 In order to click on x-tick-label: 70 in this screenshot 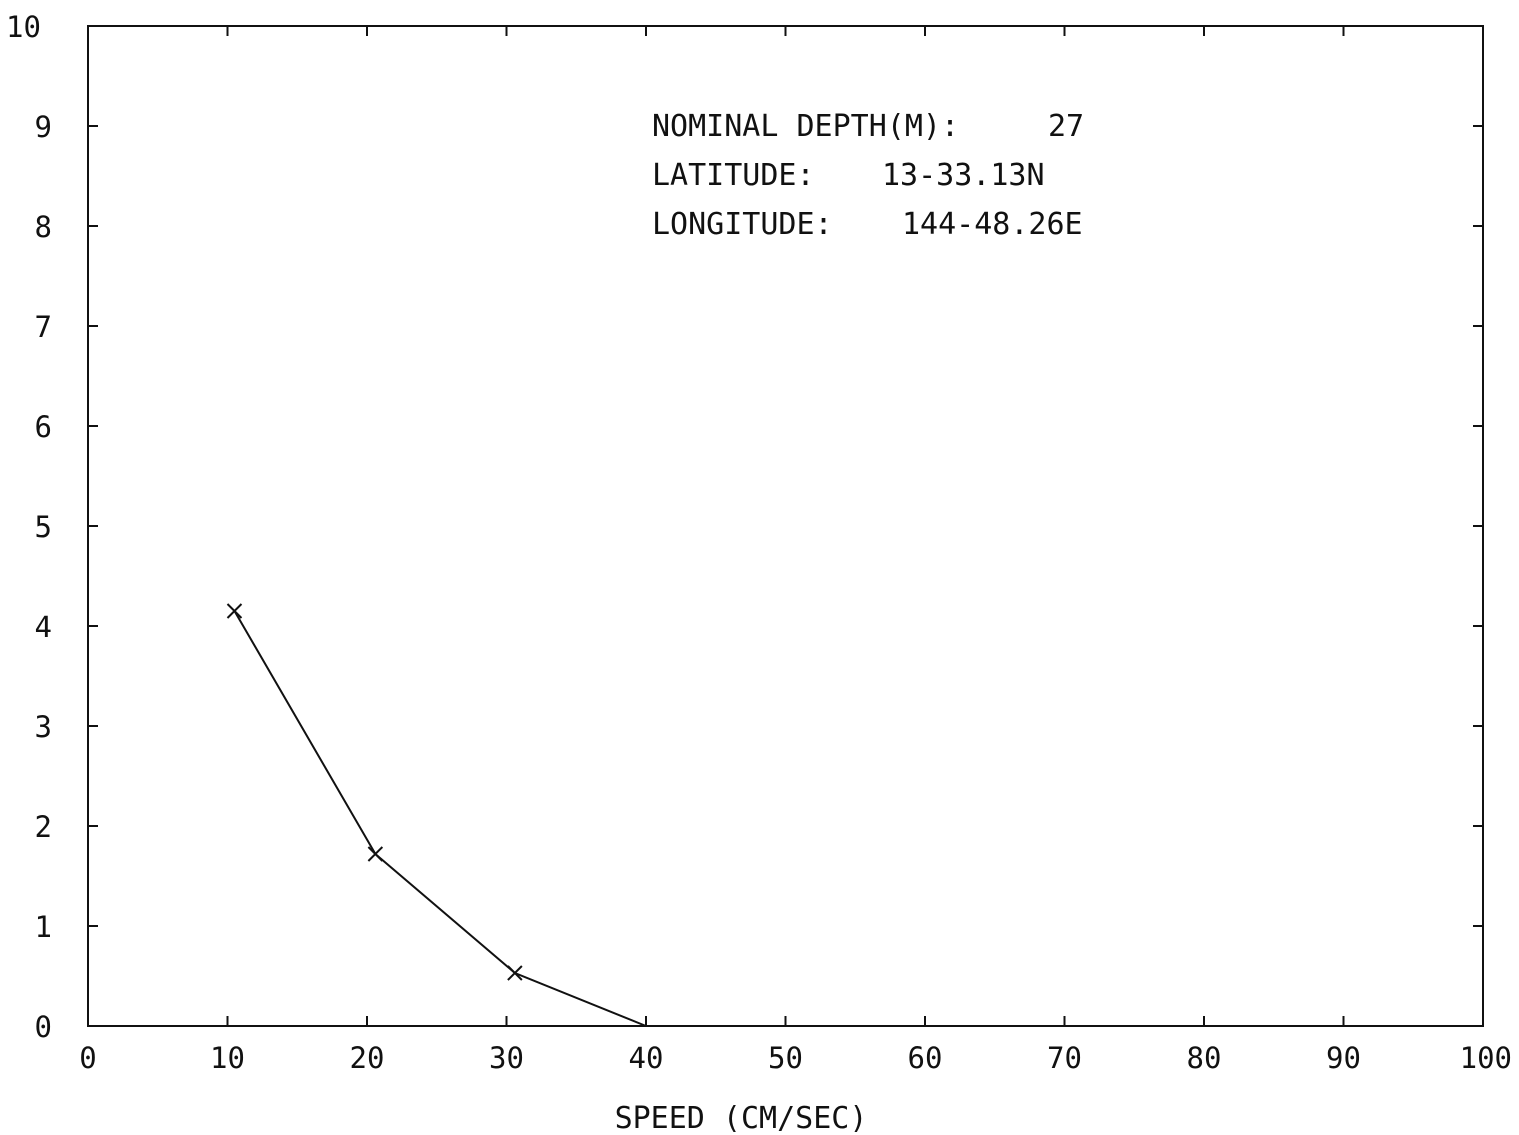, I will do `click(1064, 1058)`.